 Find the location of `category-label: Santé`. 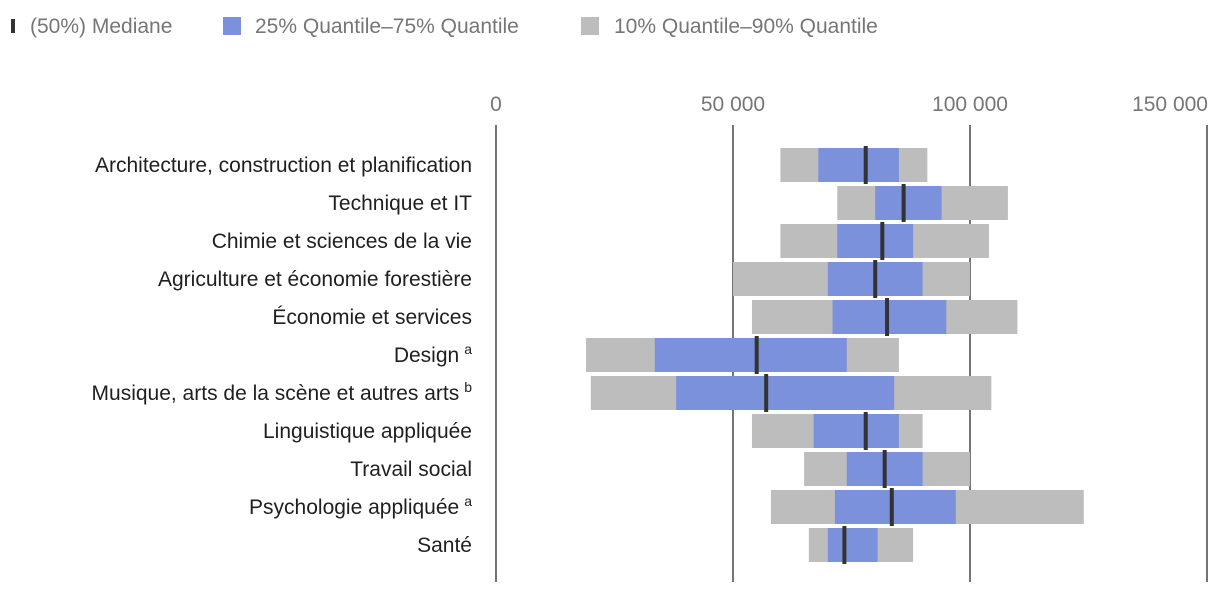

category-label: Santé is located at coordinates (444, 545).